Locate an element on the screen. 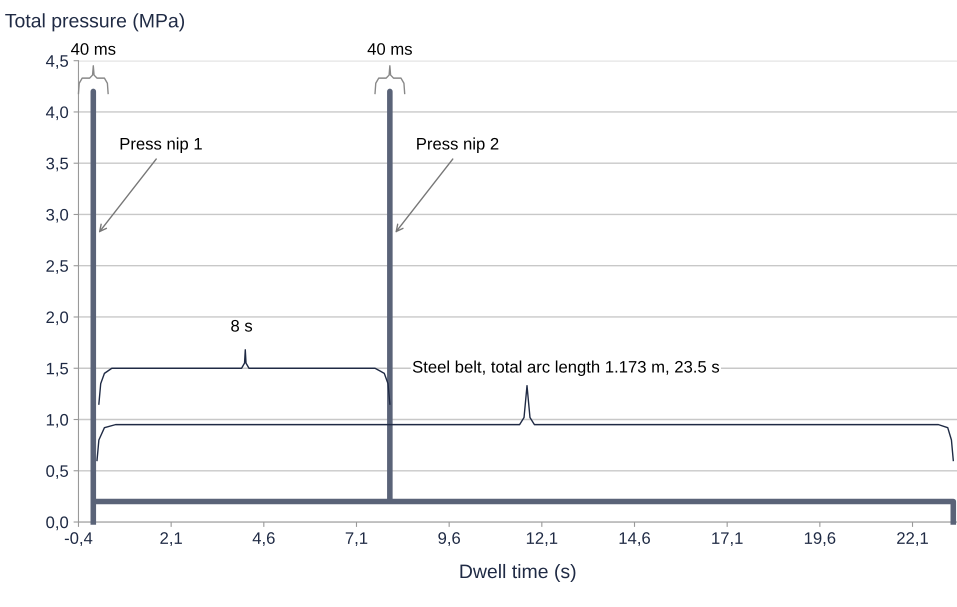 The height and width of the screenshot is (607, 957). x-tick-label: 2,1 is located at coordinates (171, 539).